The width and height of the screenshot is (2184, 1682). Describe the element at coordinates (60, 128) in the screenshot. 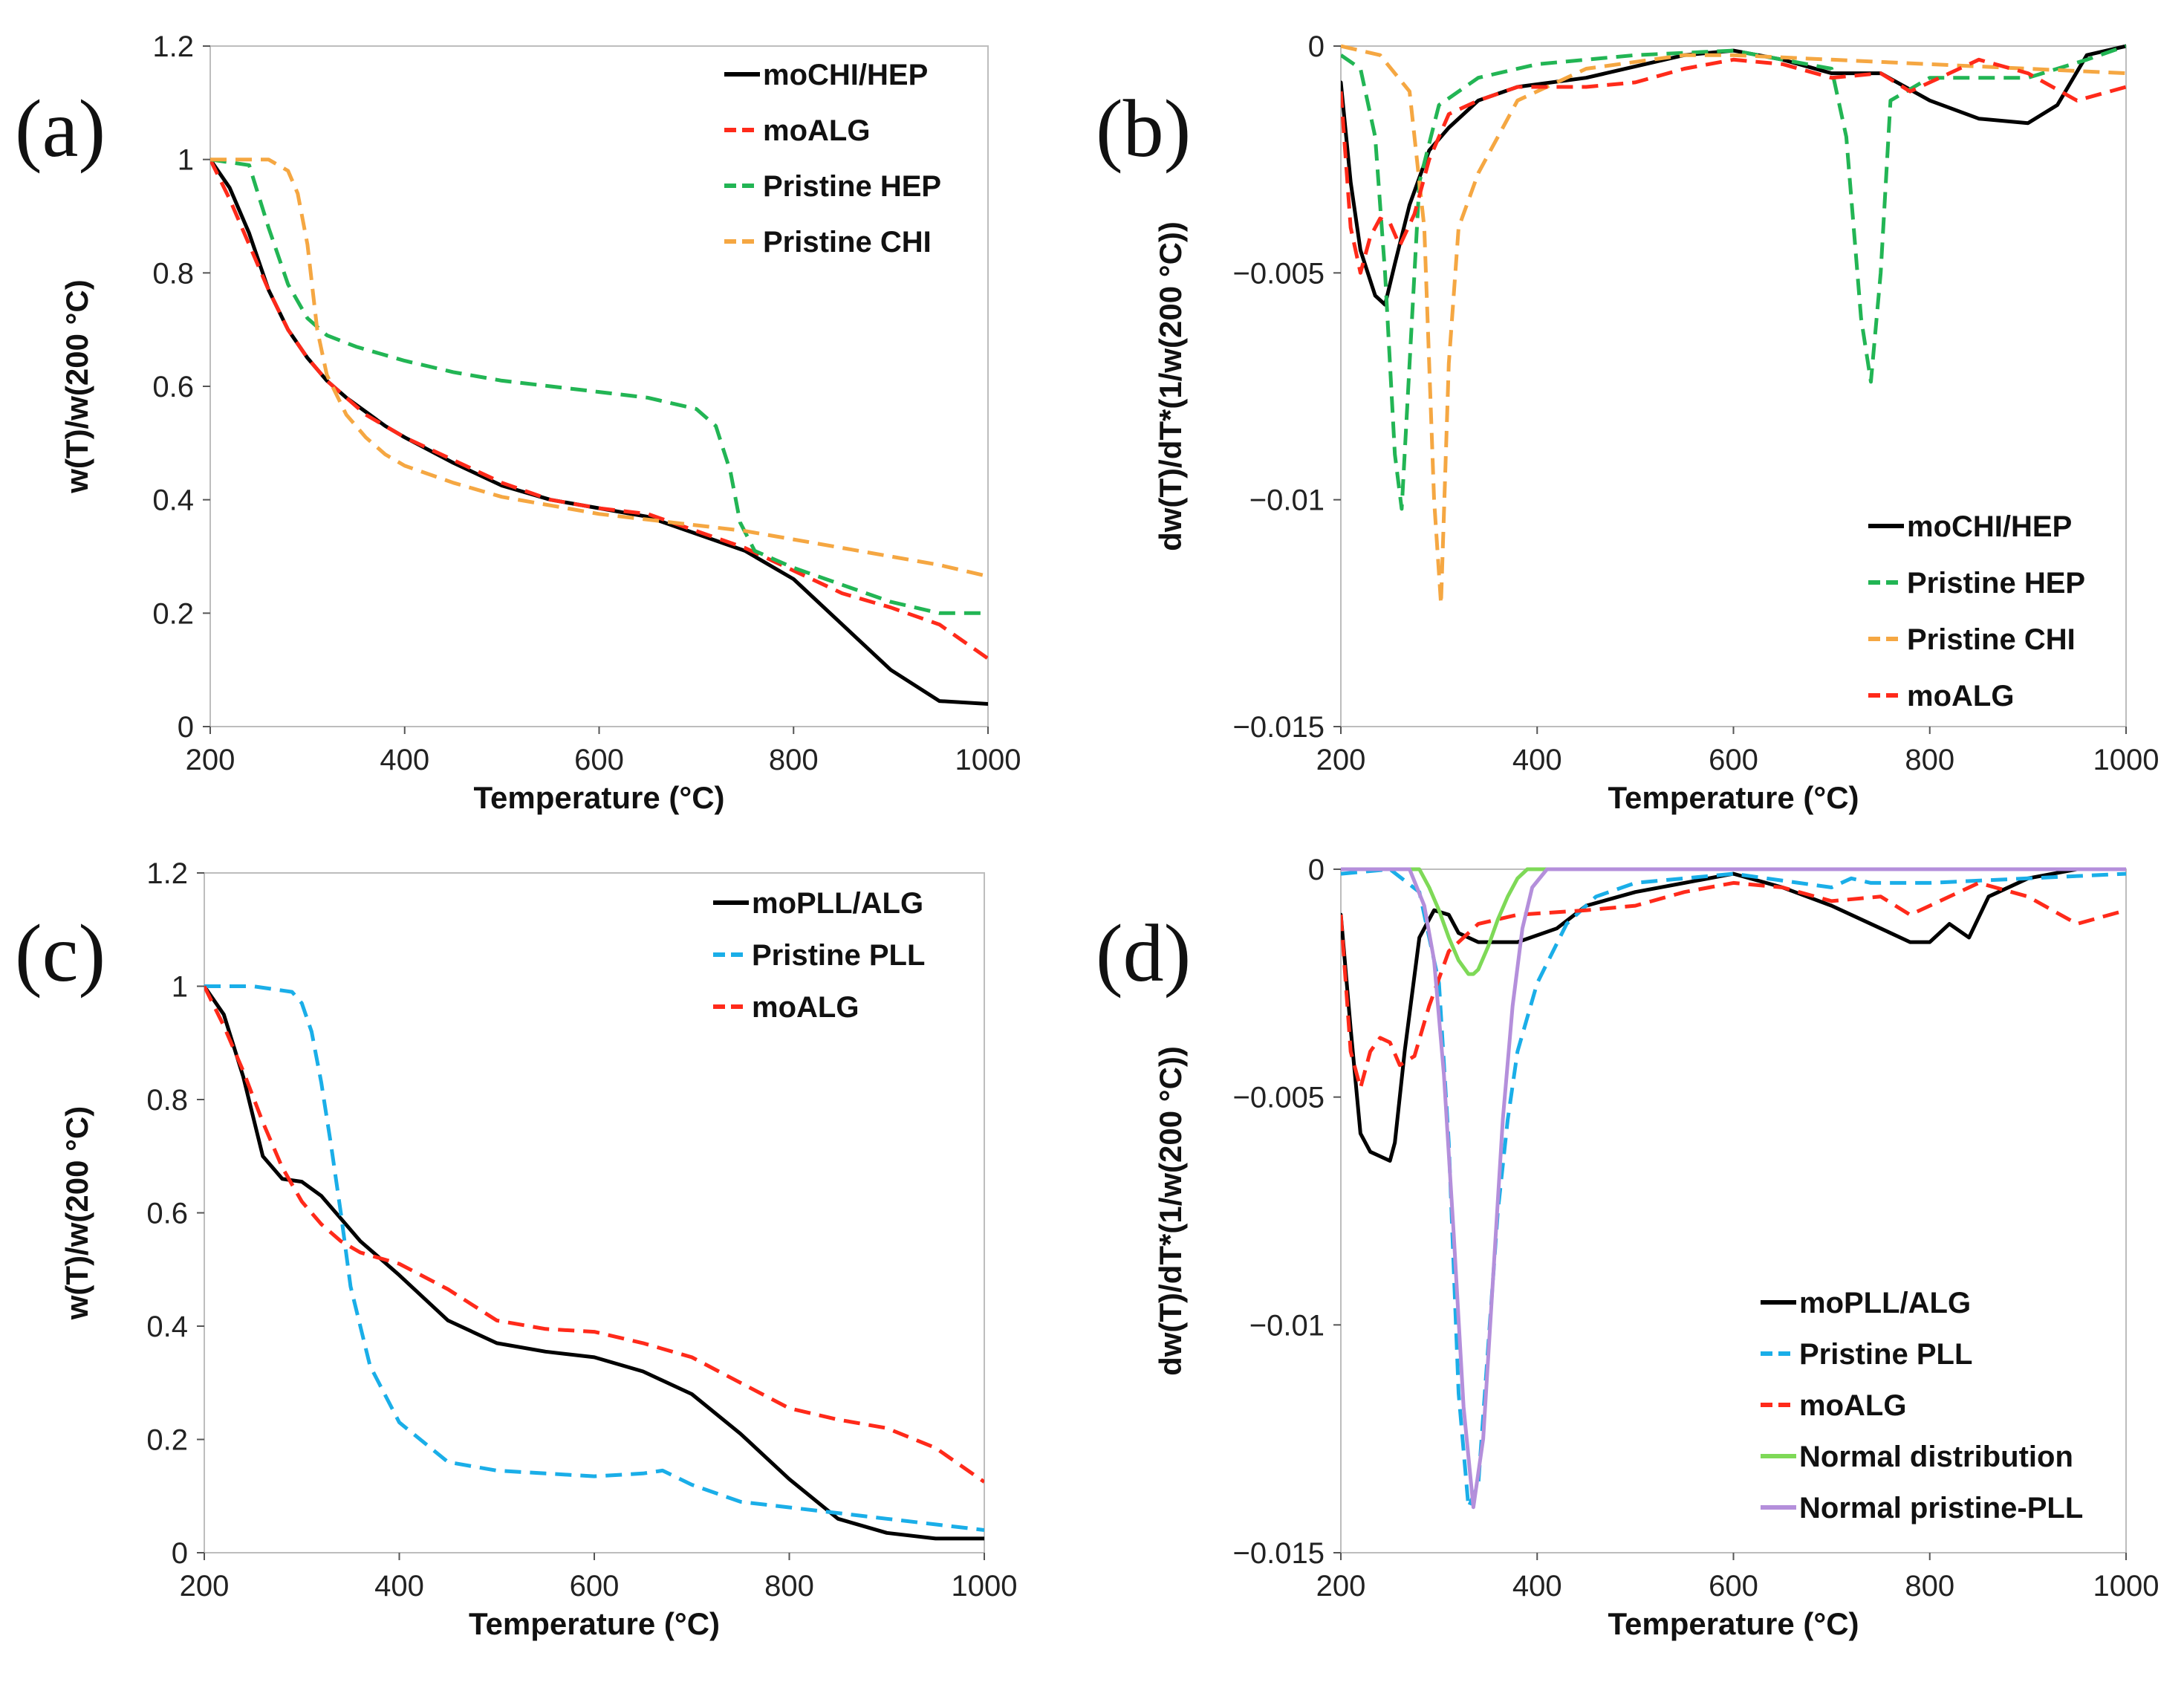

I see `panel-label: (a)` at that location.